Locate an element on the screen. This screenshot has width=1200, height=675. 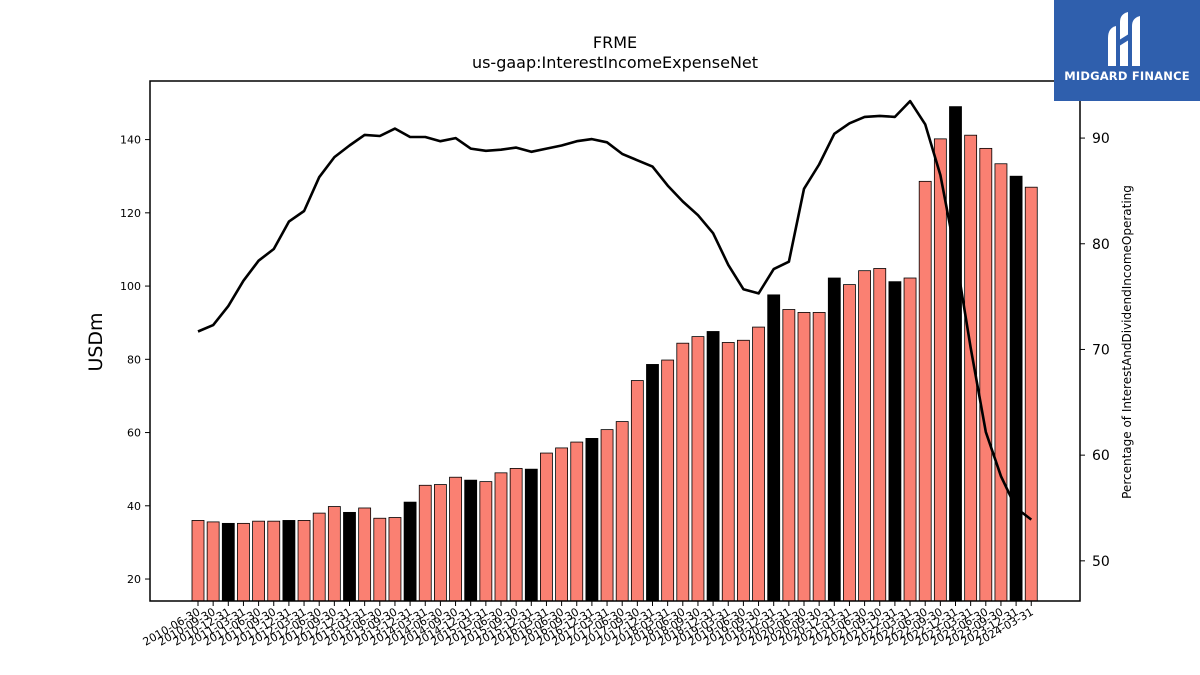
y-tick-label: 20 is located at coordinates (134, 579).